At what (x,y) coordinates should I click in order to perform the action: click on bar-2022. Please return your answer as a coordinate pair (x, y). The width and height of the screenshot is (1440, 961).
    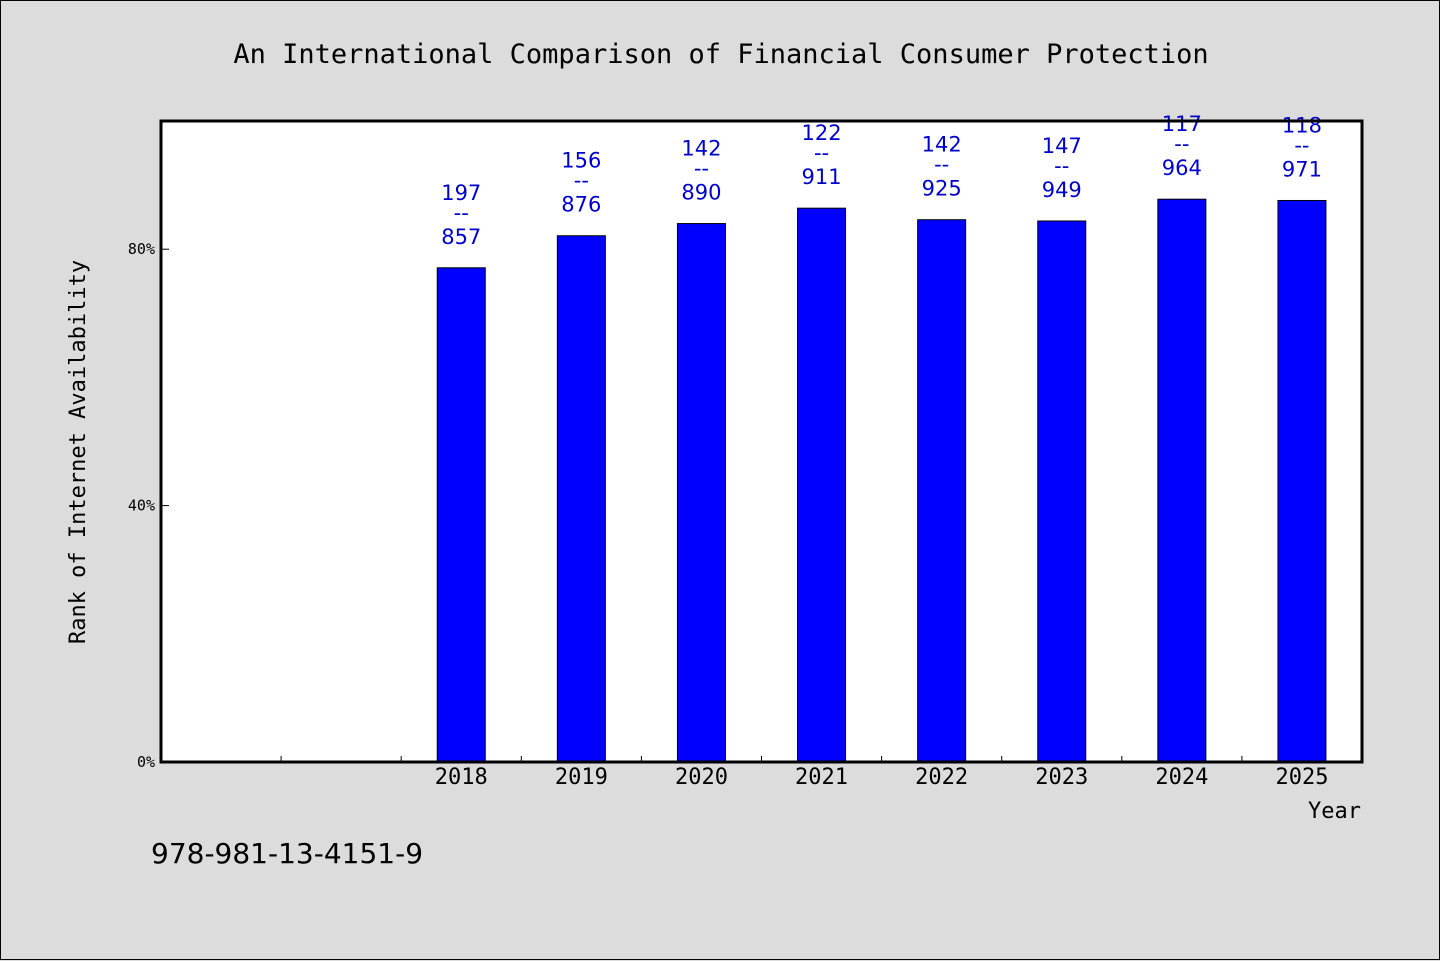
    Looking at the image, I should click on (942, 491).